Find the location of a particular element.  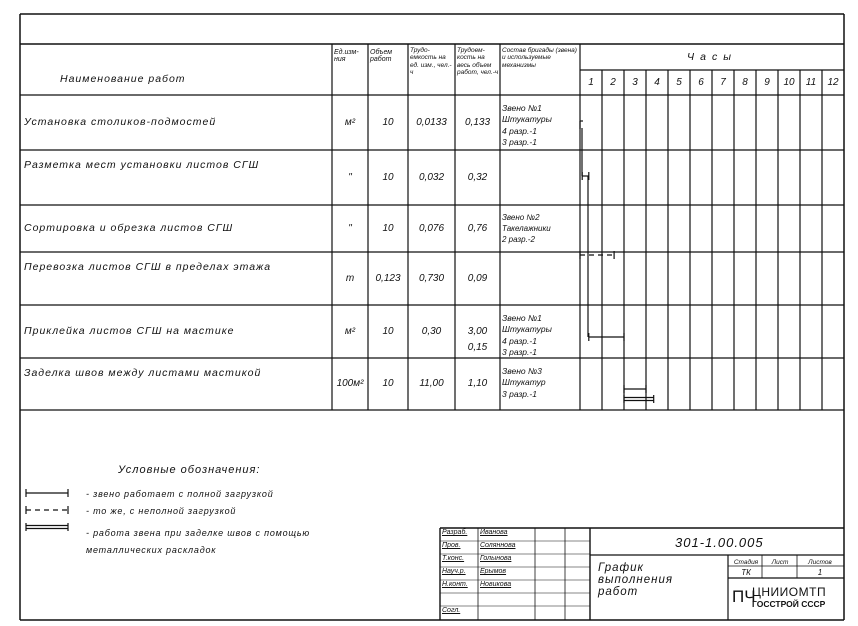

cell-unit: 100м² is located at coordinates (350, 383).